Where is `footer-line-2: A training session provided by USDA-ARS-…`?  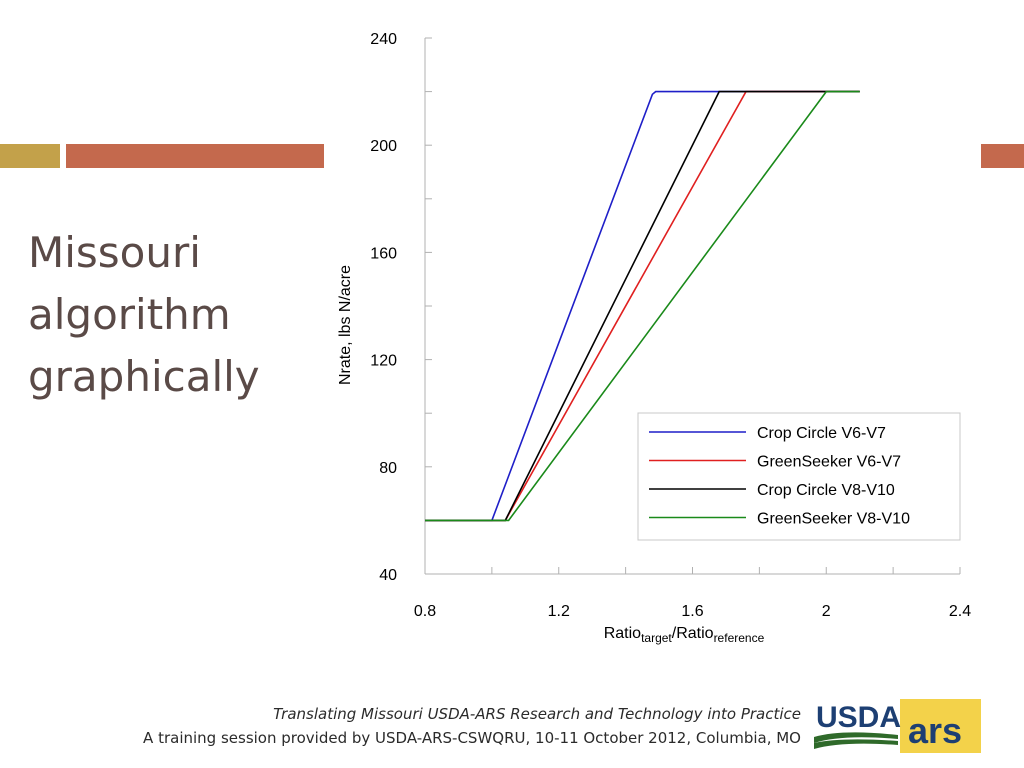
footer-line-2: A training session provided by USDA-ARS-… is located at coordinates (472, 738).